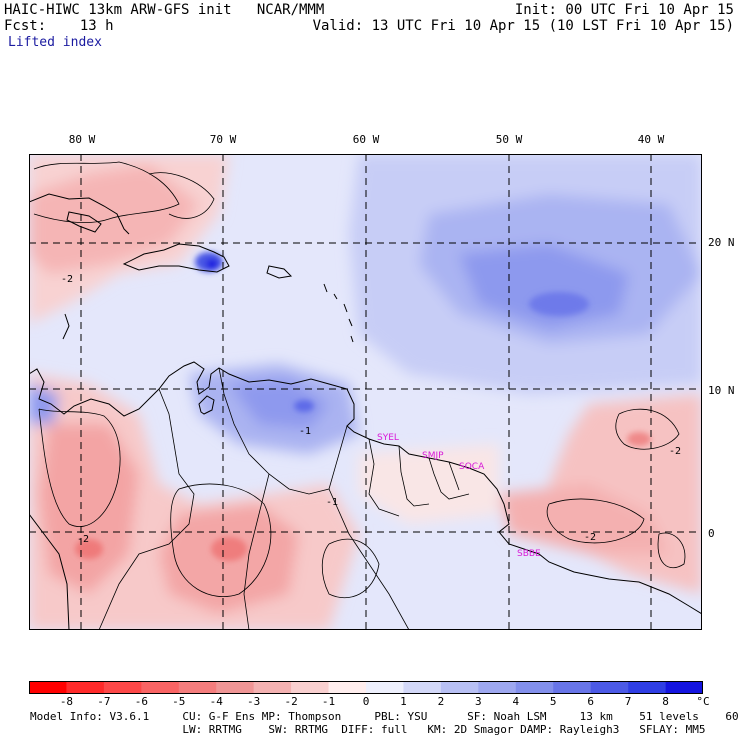 The width and height of the screenshot is (740, 740). What do you see at coordinates (104, 701) in the screenshot?
I see `colorbar-tick-label: -7` at bounding box center [104, 701].